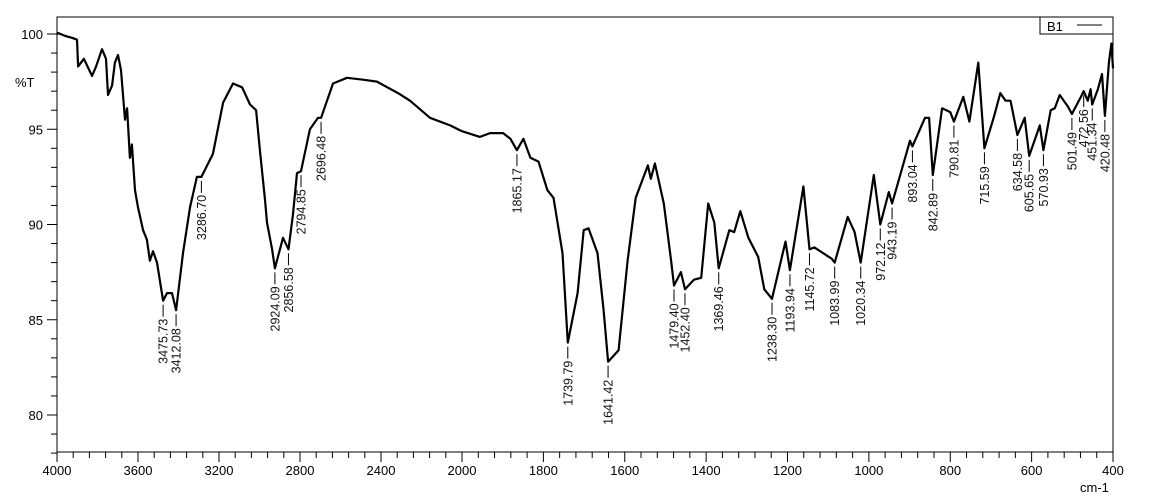  Describe the element at coordinates (868, 470) in the screenshot. I see `x-tick-label: 1000` at that location.